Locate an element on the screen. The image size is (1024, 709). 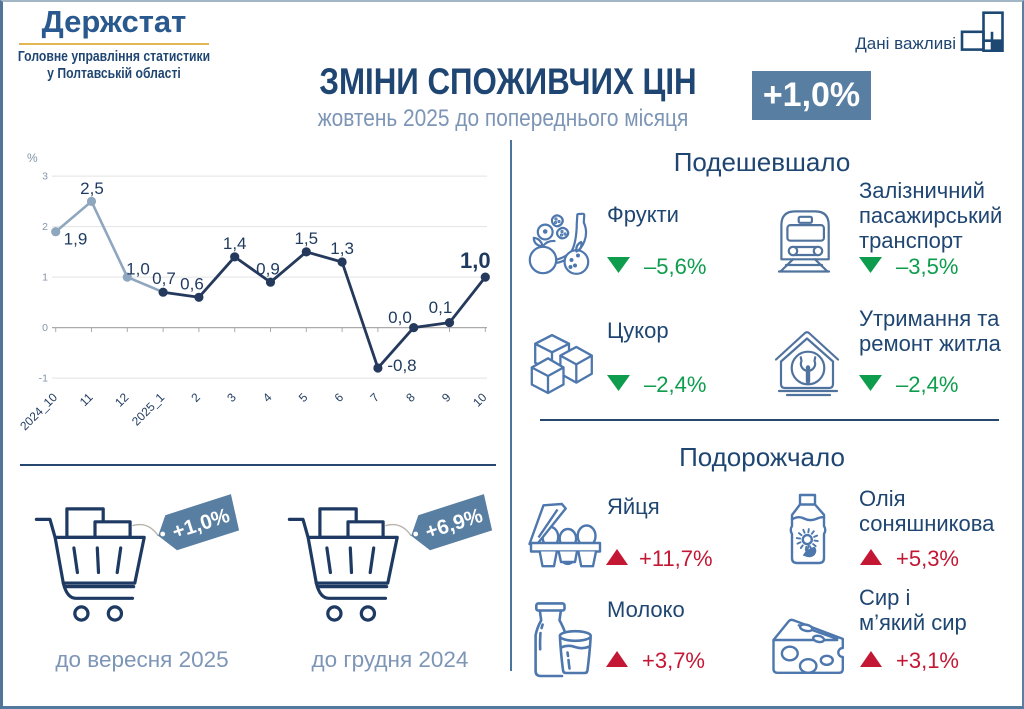
svg-text: 0,7 is located at coordinates (164, 278).